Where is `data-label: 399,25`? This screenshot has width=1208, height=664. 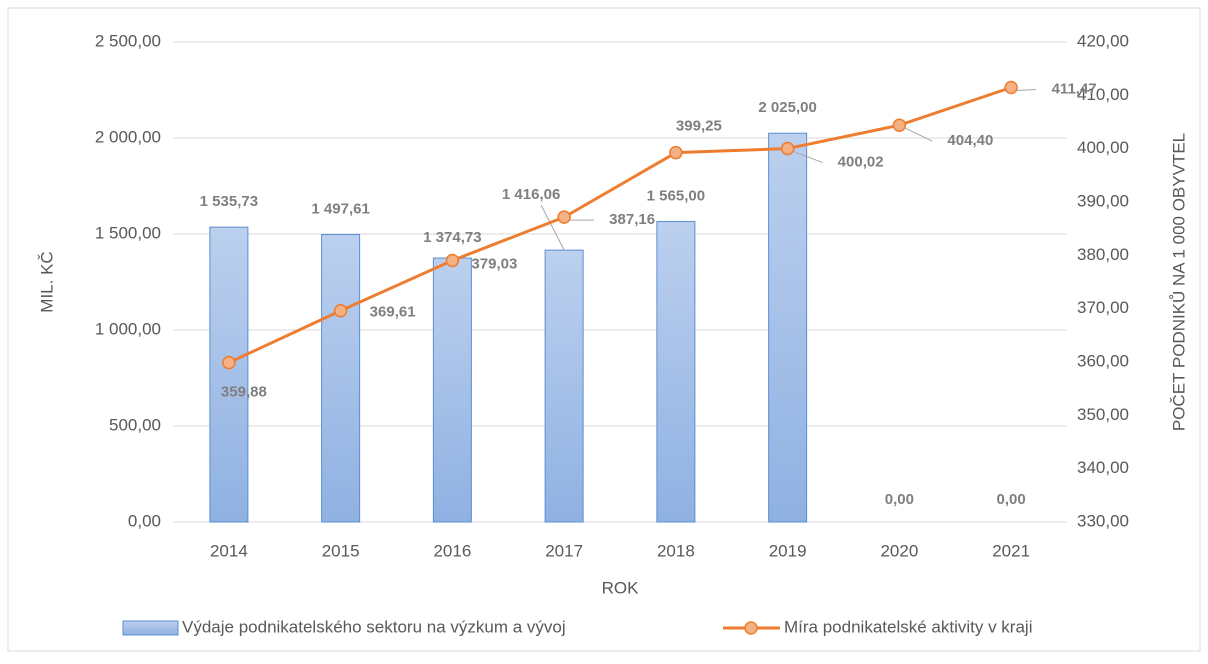 data-label: 399,25 is located at coordinates (699, 126).